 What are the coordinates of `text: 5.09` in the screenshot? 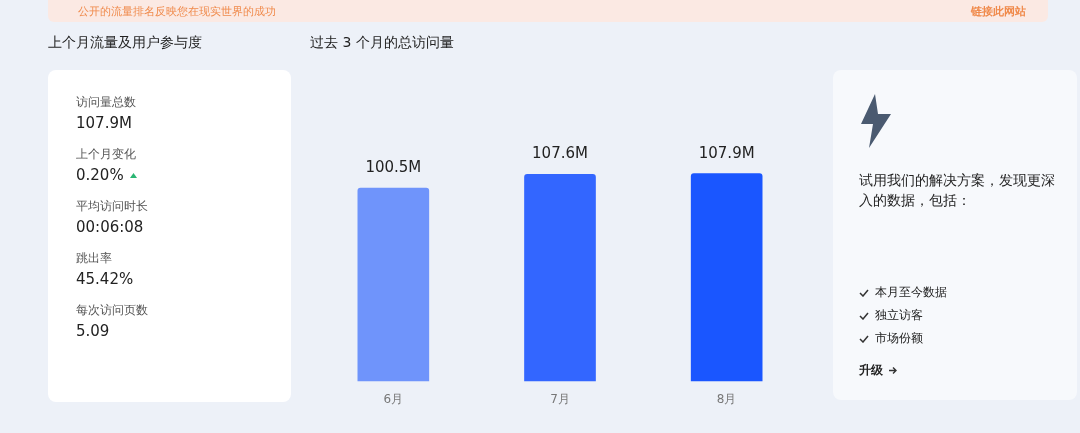 It's located at (93, 331).